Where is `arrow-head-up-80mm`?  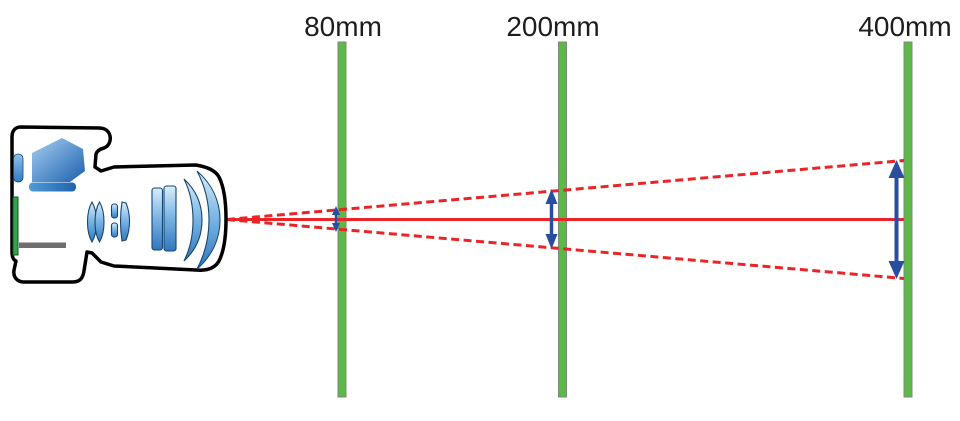
arrow-head-up-80mm is located at coordinates (336, 210).